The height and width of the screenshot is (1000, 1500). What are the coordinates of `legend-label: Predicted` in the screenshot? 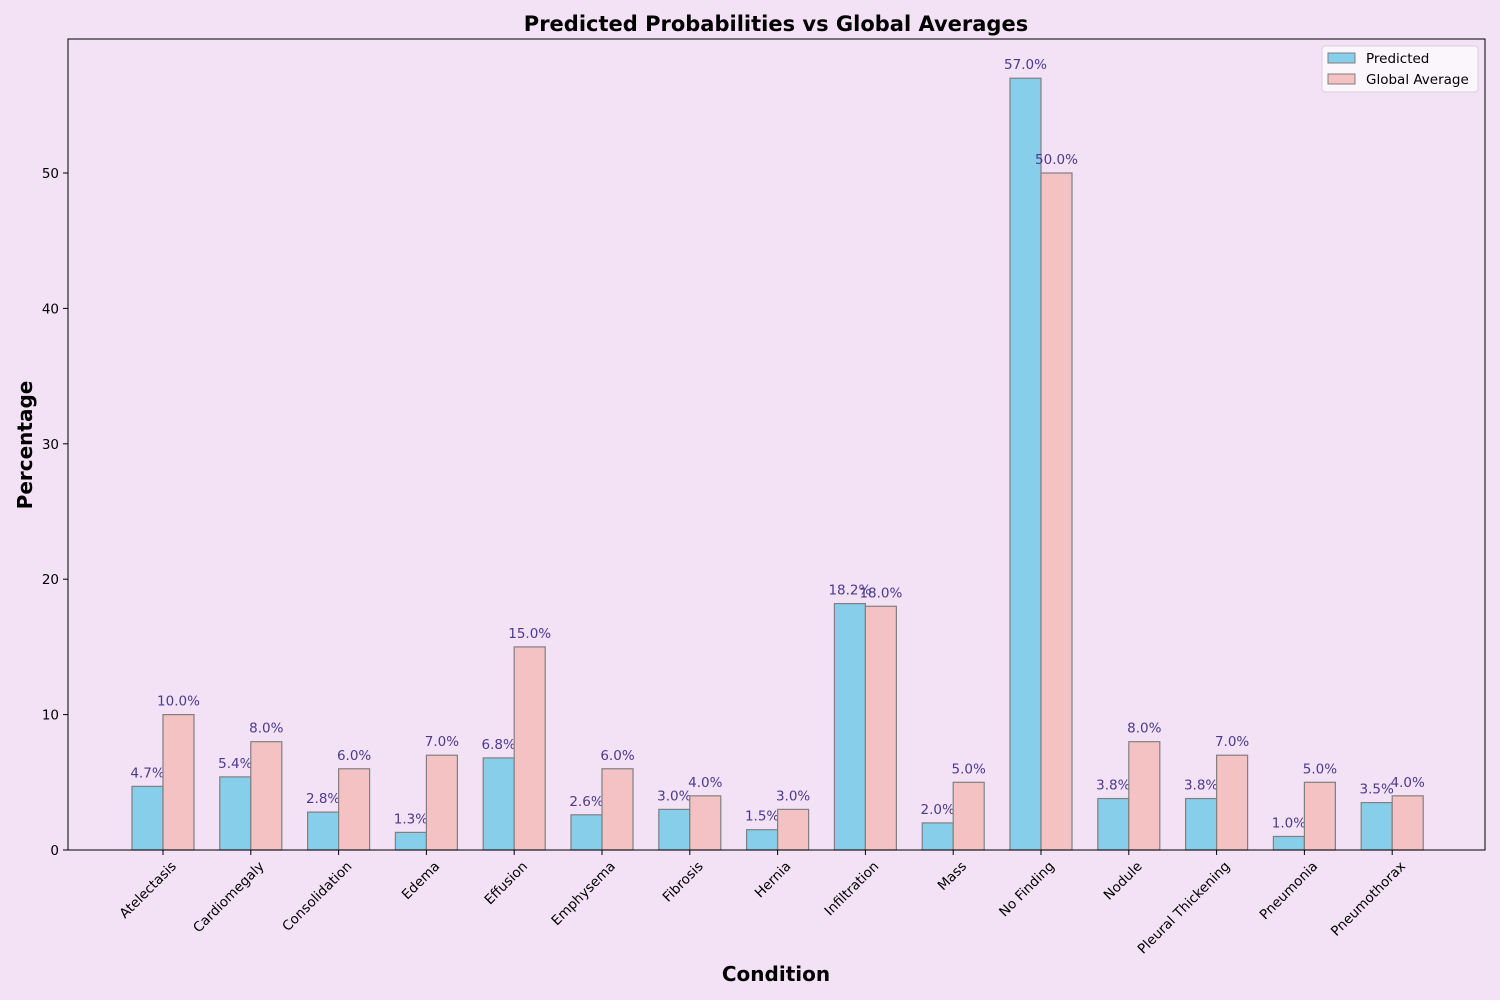 It's located at (1397, 59).